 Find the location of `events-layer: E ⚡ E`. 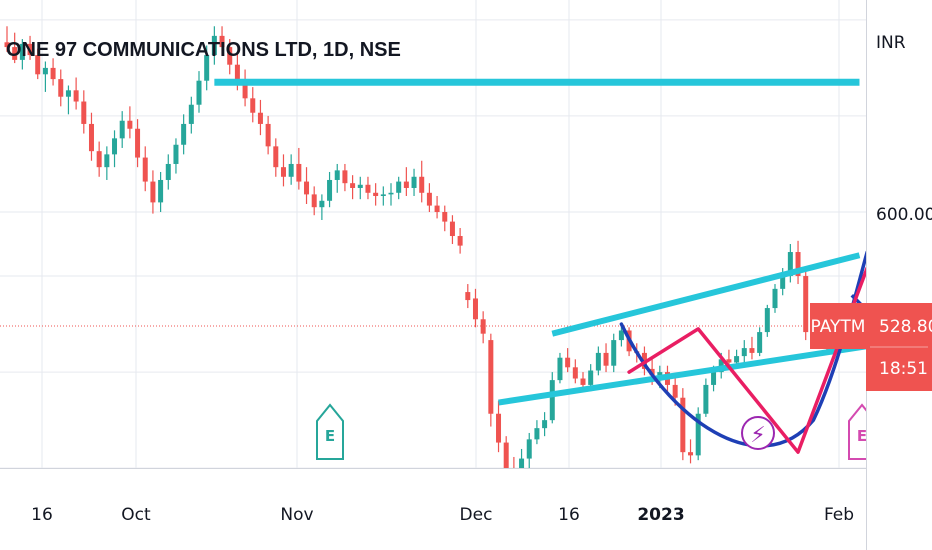

events-layer: E ⚡ E is located at coordinates (596, 431).